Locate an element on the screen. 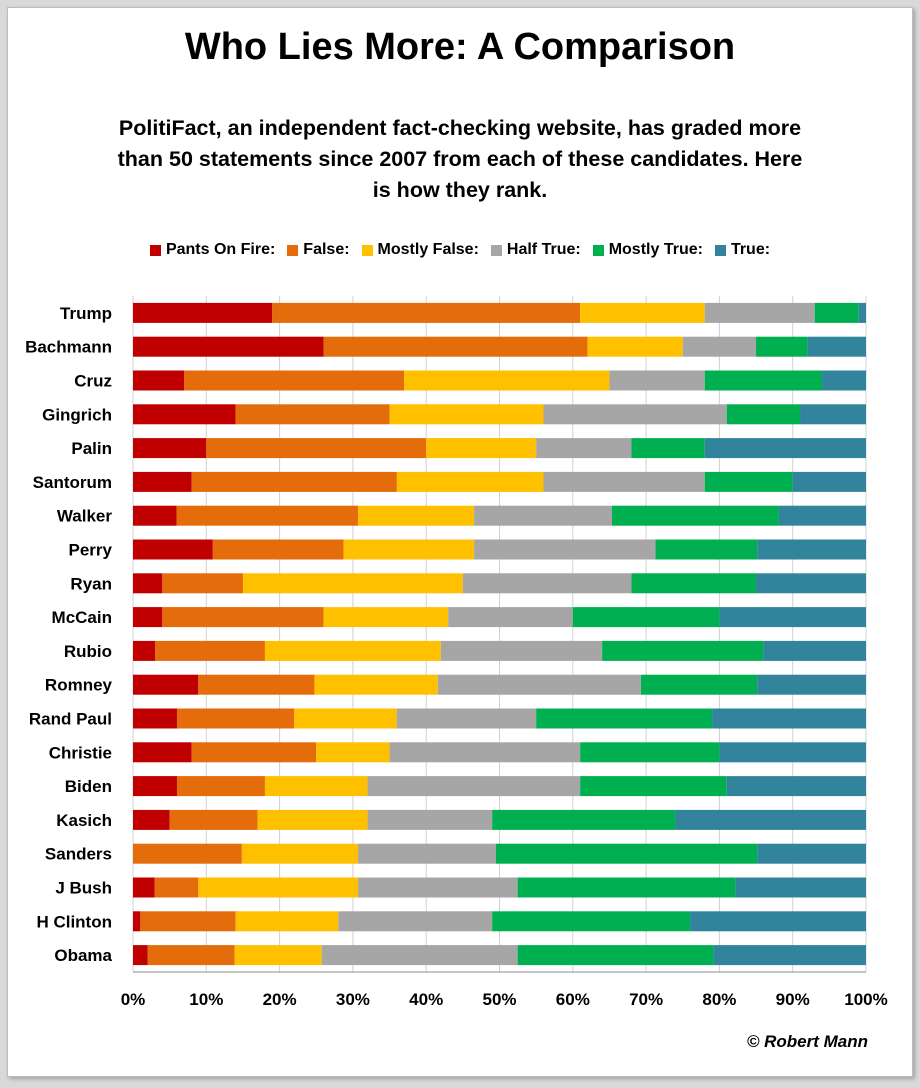 The image size is (920, 1088). category-label: Gingrich is located at coordinates (77, 414).